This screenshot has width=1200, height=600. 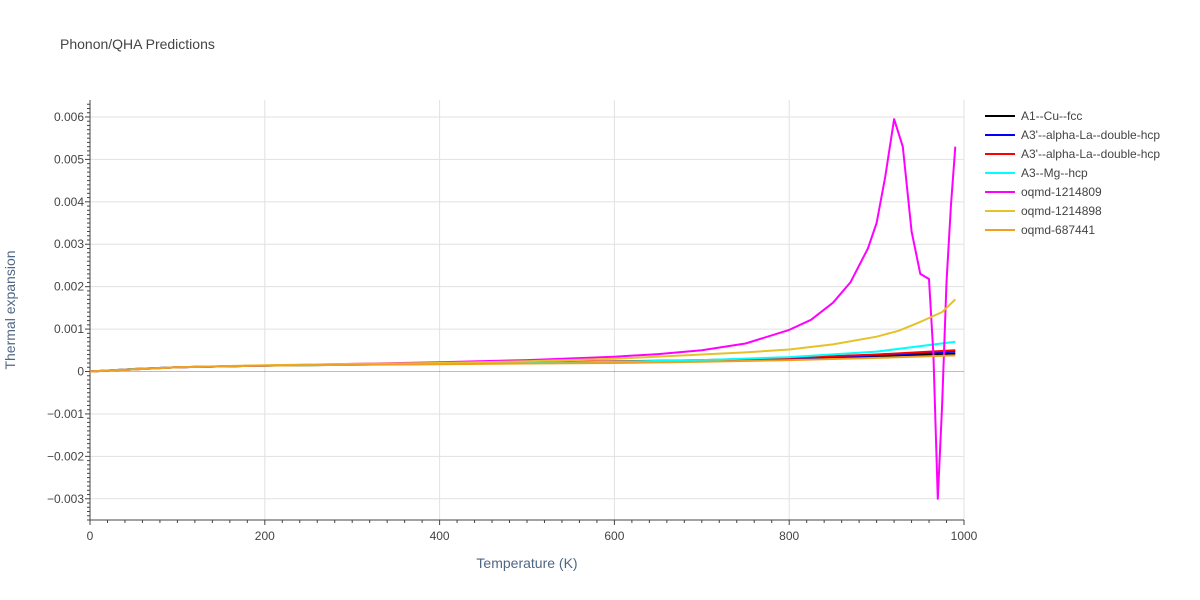 What do you see at coordinates (69, 159) in the screenshot?
I see `y-tick-label: 0.005` at bounding box center [69, 159].